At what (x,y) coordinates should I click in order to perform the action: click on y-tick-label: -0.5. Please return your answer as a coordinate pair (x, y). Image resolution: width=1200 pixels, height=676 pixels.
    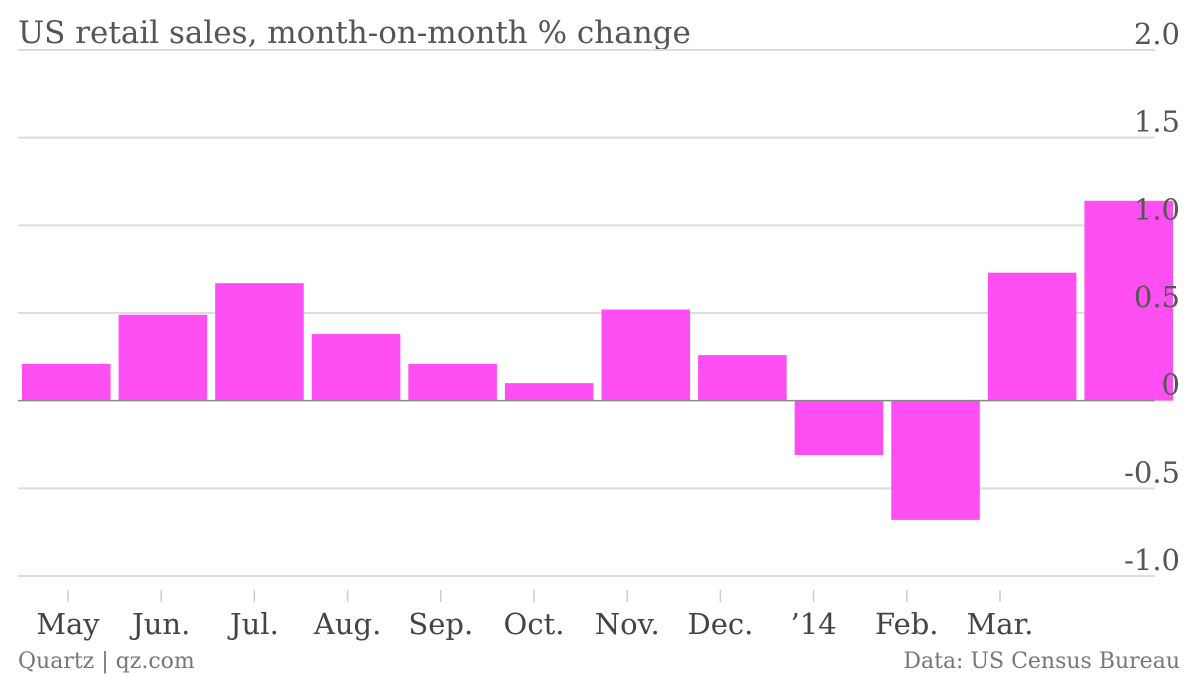
    Looking at the image, I should click on (1152, 472).